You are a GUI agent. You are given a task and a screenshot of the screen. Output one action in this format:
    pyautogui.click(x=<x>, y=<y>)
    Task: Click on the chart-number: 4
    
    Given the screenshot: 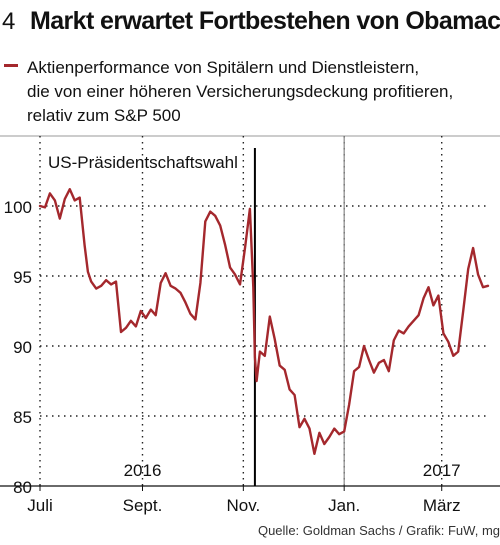 What is the action you would take?
    pyautogui.click(x=9, y=21)
    